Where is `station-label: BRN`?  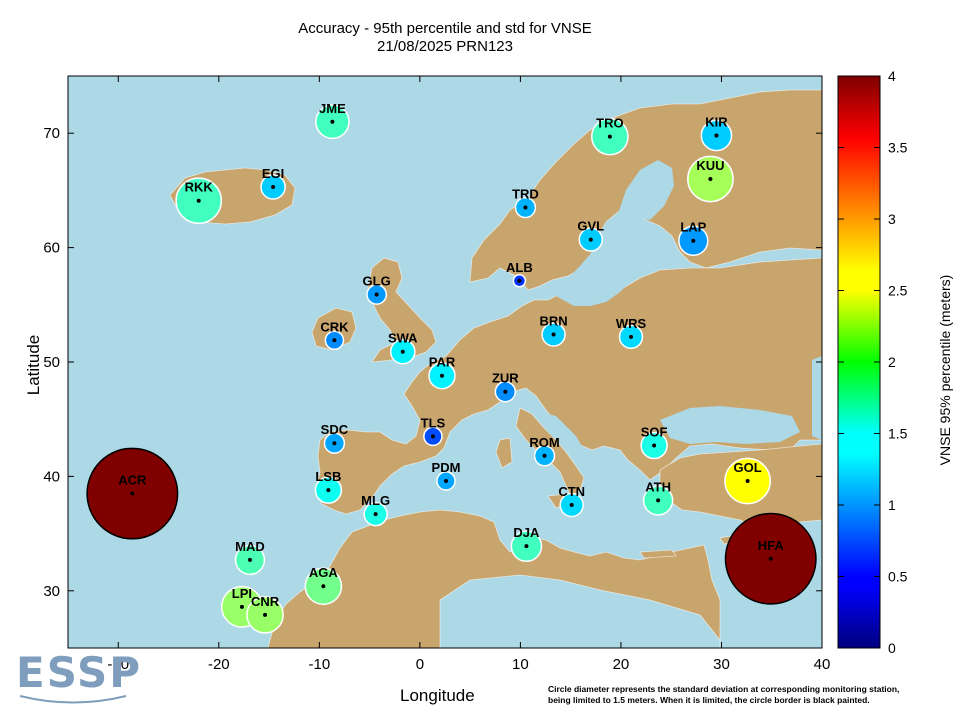
station-label: BRN is located at coordinates (553, 321).